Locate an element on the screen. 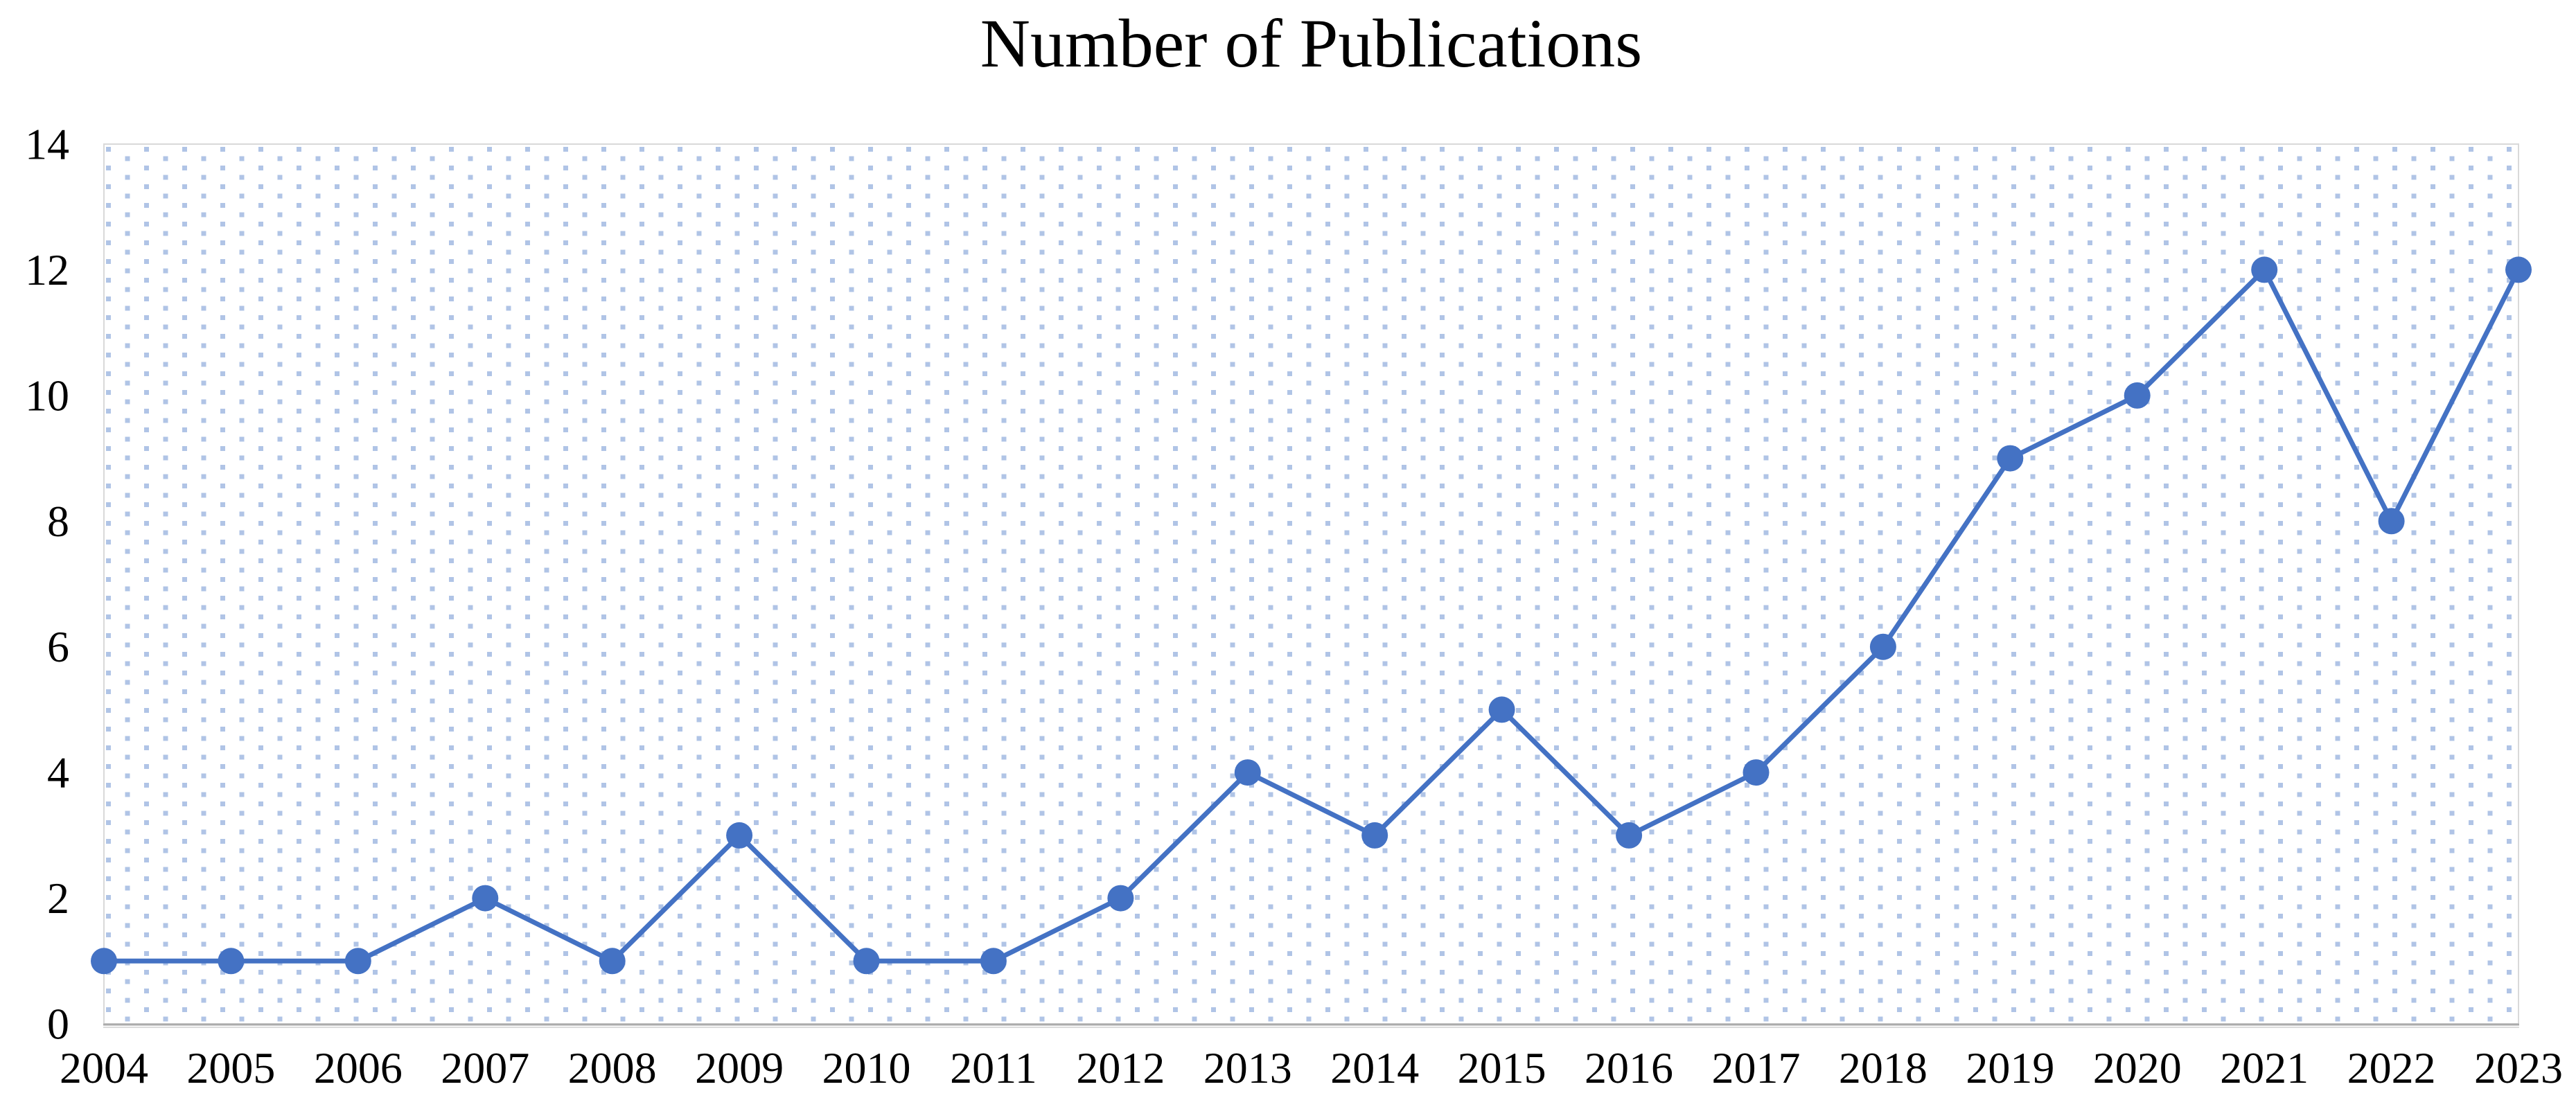  x-axis-tick-label: 2009 is located at coordinates (740, 1068).